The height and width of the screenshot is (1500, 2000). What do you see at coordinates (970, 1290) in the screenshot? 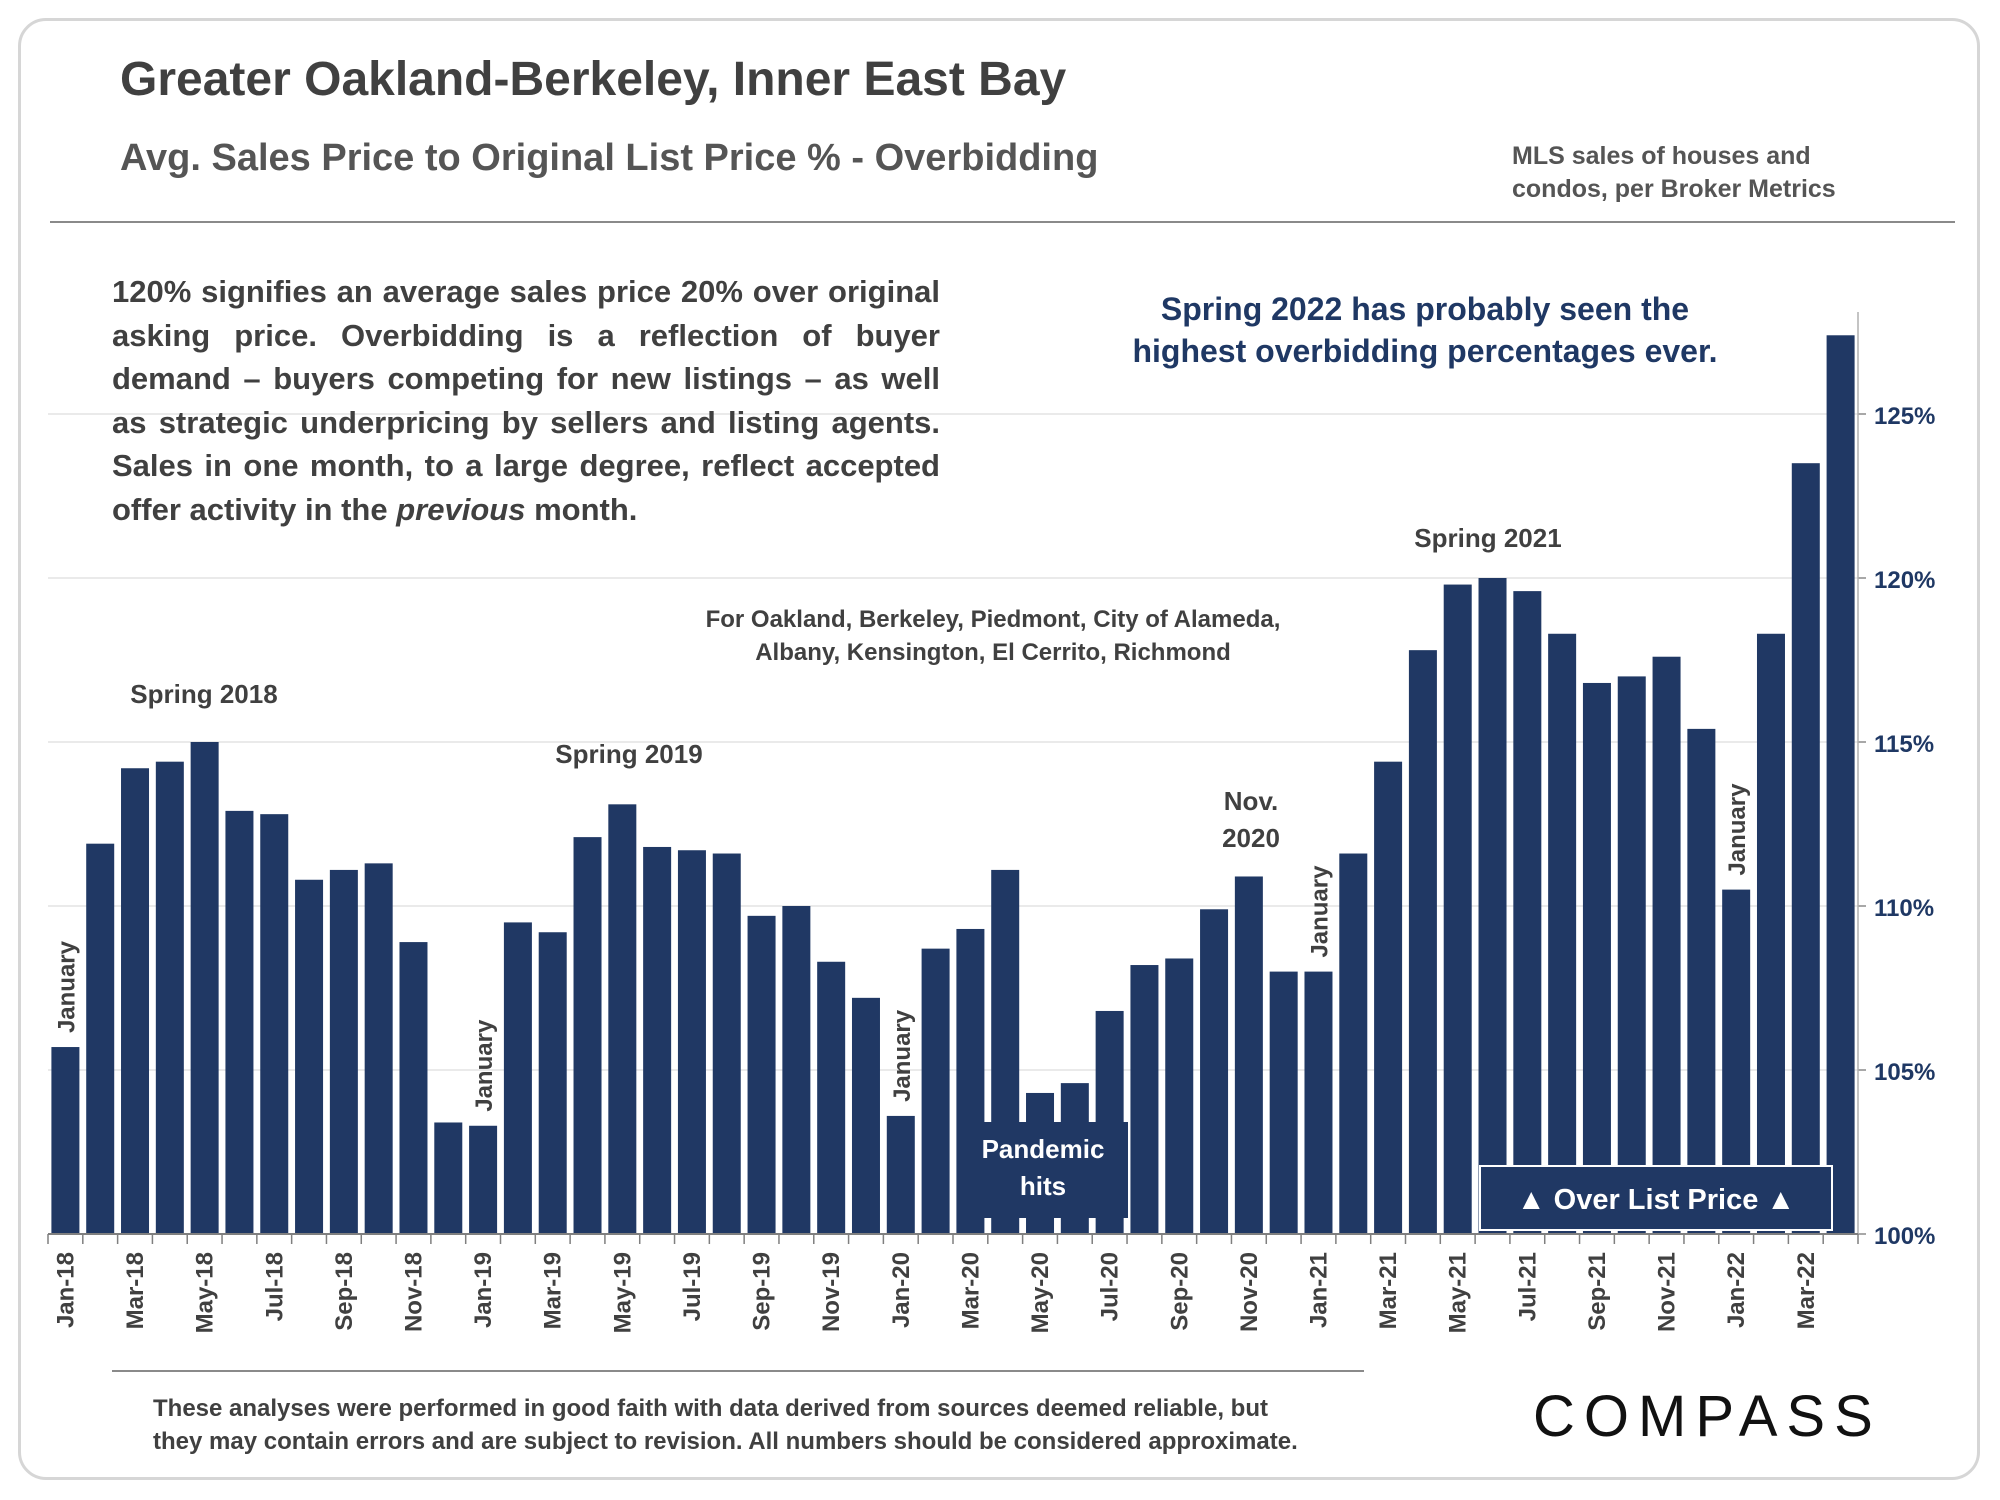
I see `x-tick-label: Mar-20` at bounding box center [970, 1290].